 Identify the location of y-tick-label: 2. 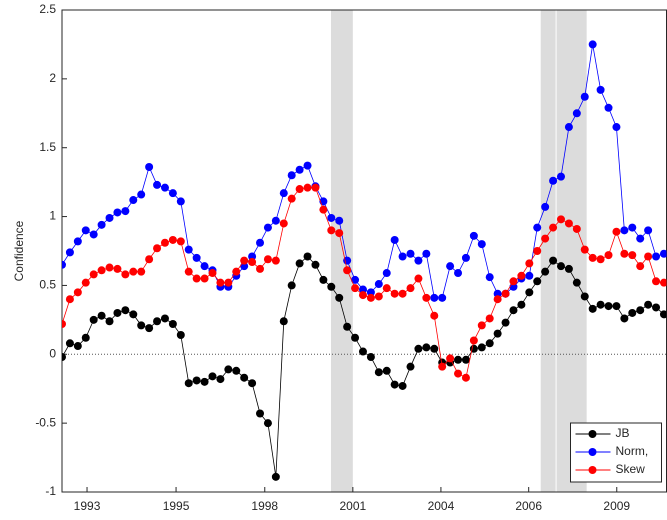
(52, 78).